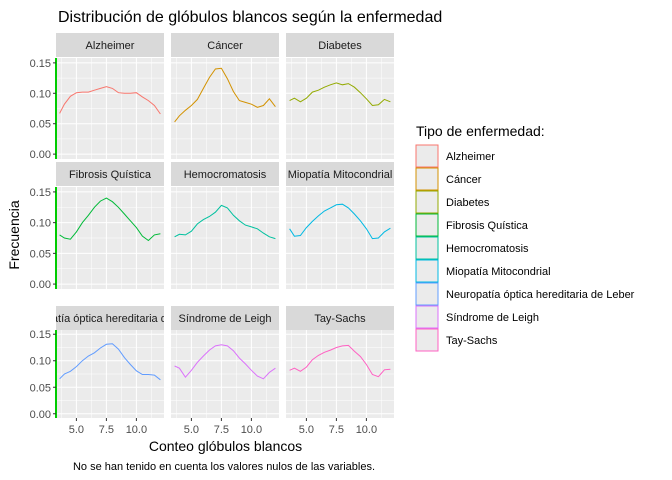 The image size is (672, 480). Describe the element at coordinates (487, 249) in the screenshot. I see `legend-label: Hemocromatosis` at that location.